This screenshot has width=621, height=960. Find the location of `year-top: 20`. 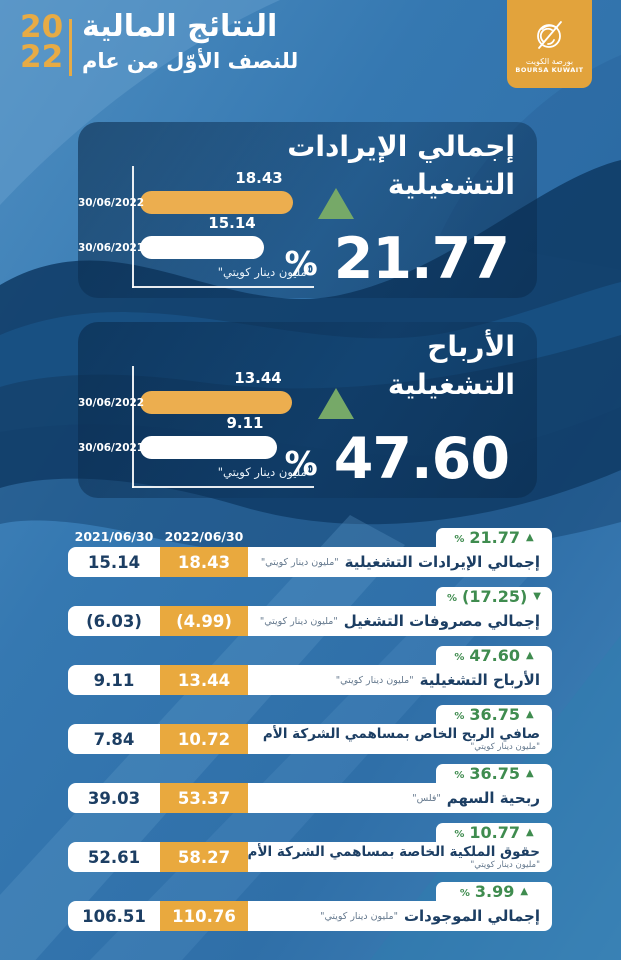

year-top: 20 is located at coordinates (42, 27).